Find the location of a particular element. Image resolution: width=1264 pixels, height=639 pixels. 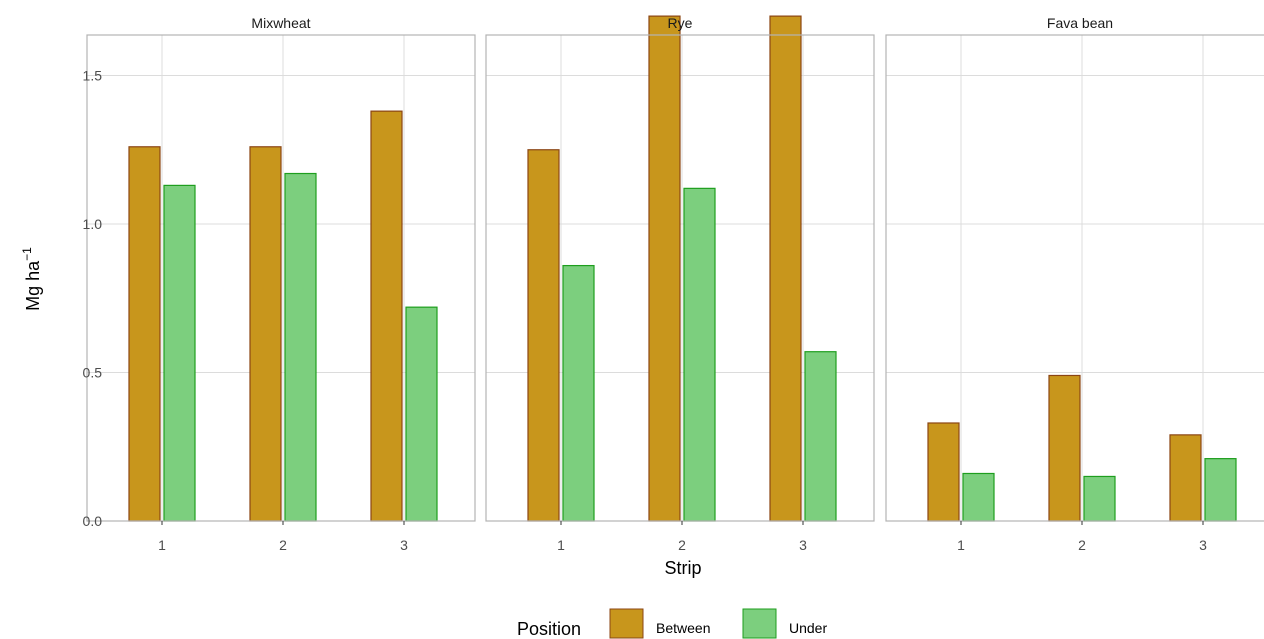

legend-title: Position is located at coordinates (549, 629).